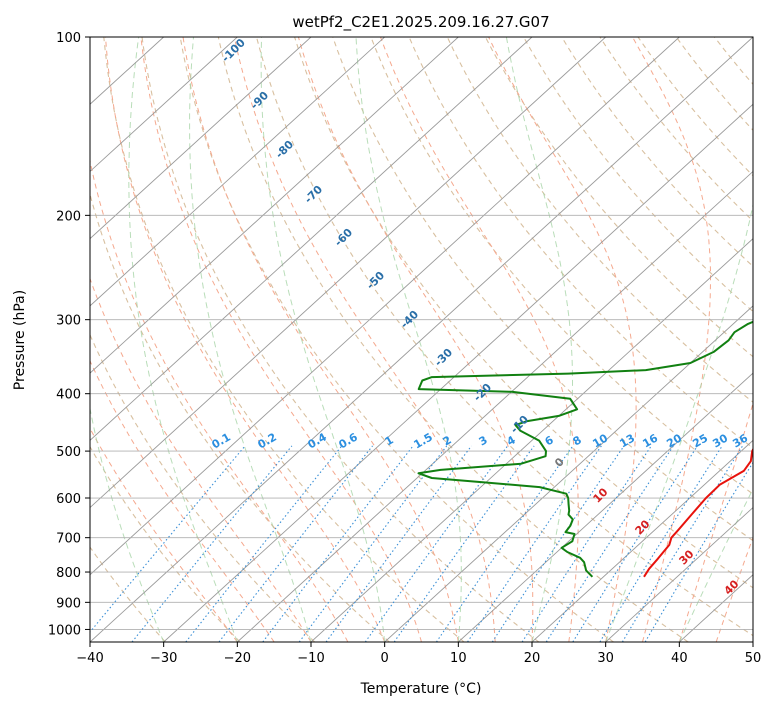 This screenshot has width=775, height=708. Describe the element at coordinates (68, 395) in the screenshot. I see `y-tick-label: 400` at that location.